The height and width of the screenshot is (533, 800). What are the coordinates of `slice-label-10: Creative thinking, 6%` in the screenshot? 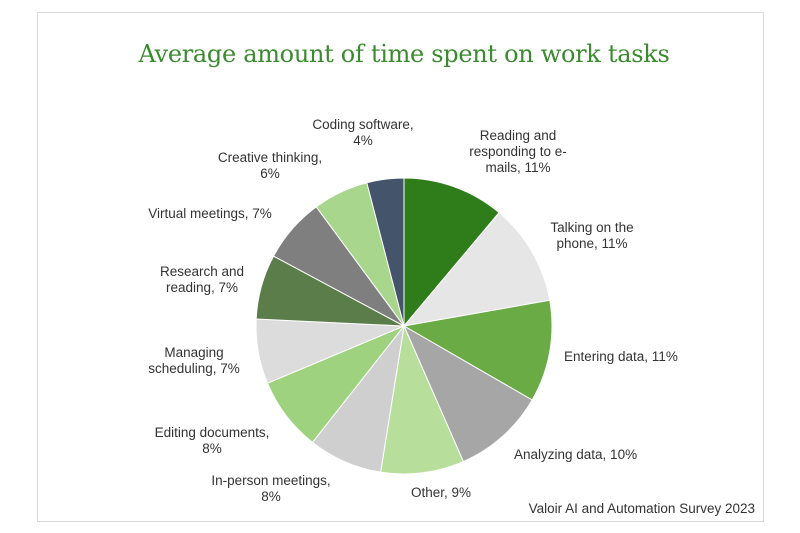 It's located at (270, 165).